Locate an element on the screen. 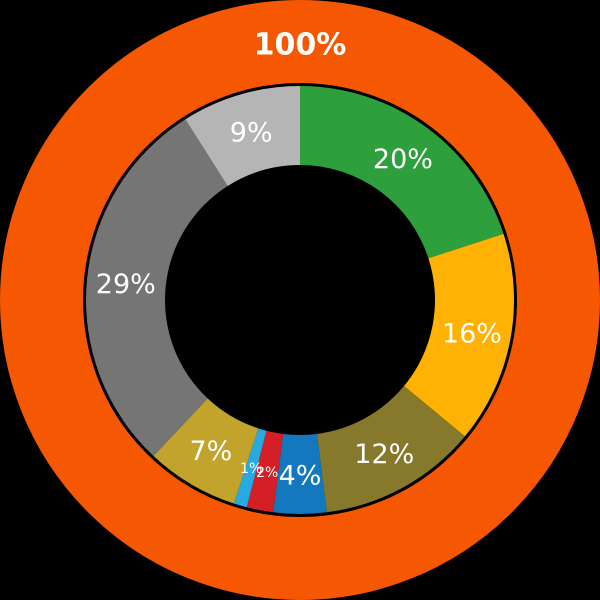  outer-ring-label: 100% is located at coordinates (300, 45).